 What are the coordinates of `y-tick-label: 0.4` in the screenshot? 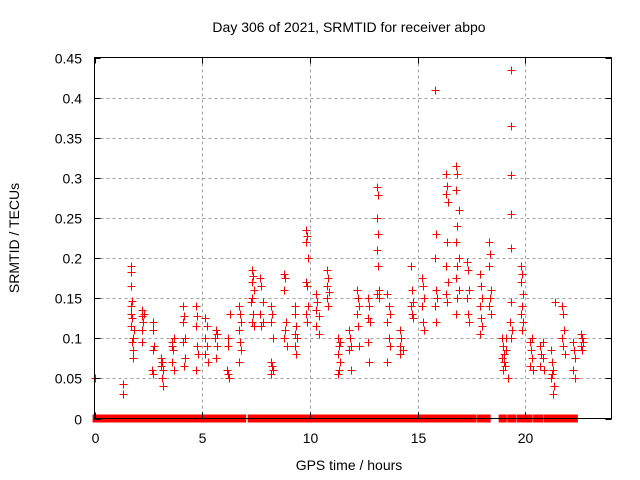 It's located at (73, 99).